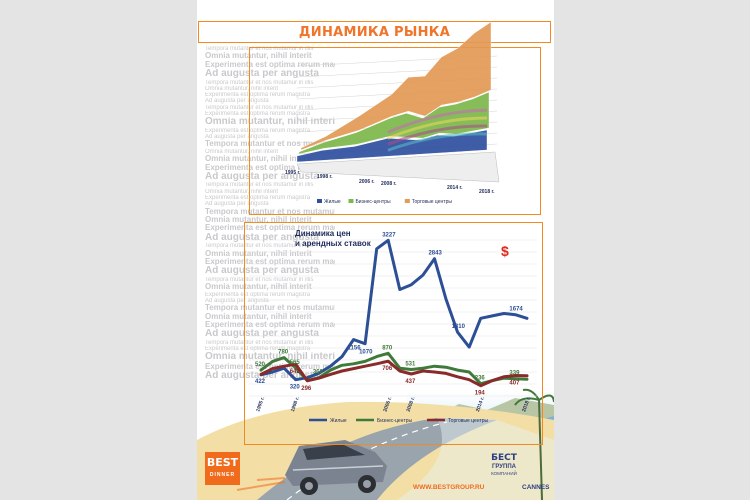 This screenshot has height=500, width=750. I want to click on line-chart-series, so click(394, 313).